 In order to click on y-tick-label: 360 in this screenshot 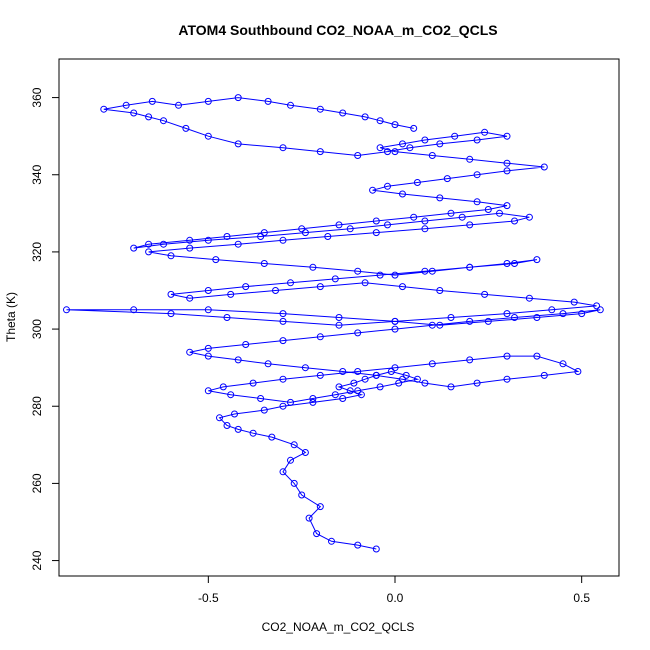, I will do `click(37, 97)`.